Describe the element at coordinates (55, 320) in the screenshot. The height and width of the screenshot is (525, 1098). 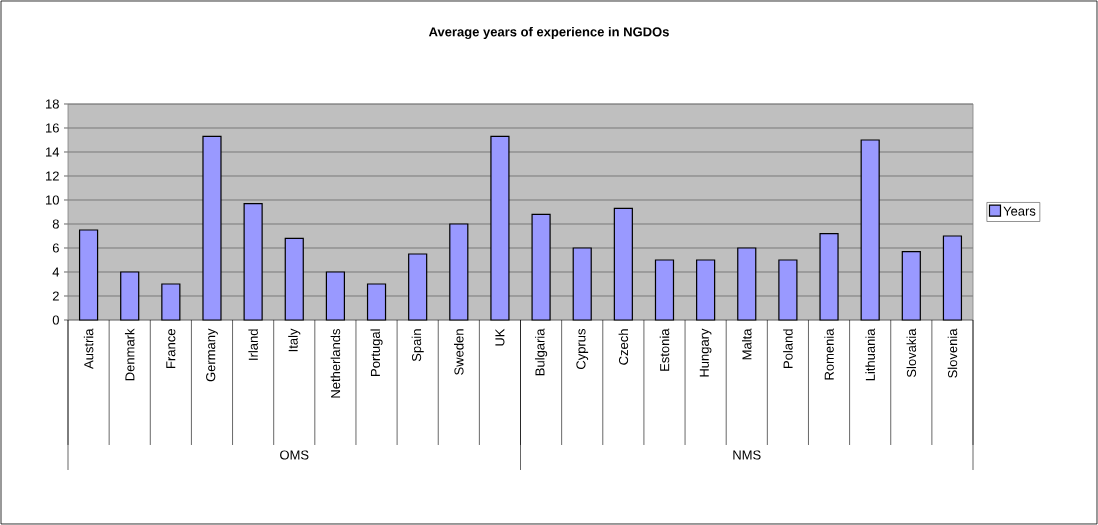
I see `y-tick-label: 0` at that location.